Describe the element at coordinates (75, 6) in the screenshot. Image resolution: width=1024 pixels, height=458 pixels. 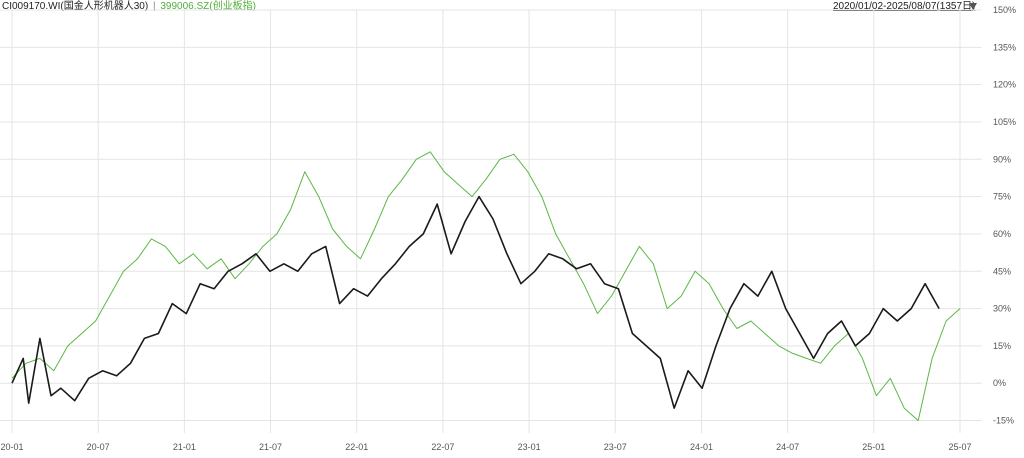
I see `legend-series1-label: CI009170.WI(国金人形机器人30)` at that location.